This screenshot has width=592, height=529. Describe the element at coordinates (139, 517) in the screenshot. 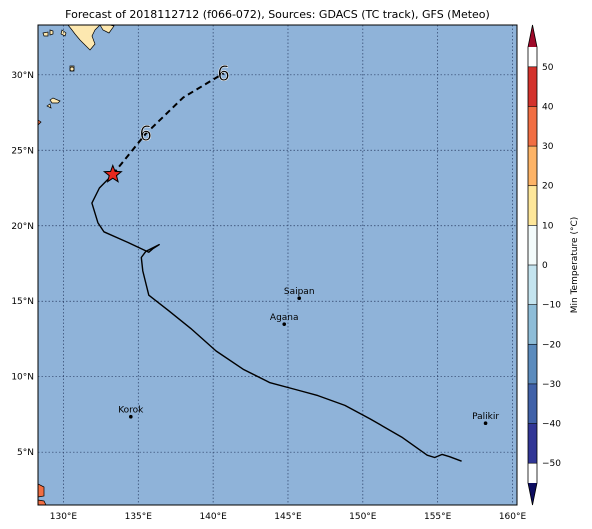

I see `longitude-tick-label: 135°E` at that location.